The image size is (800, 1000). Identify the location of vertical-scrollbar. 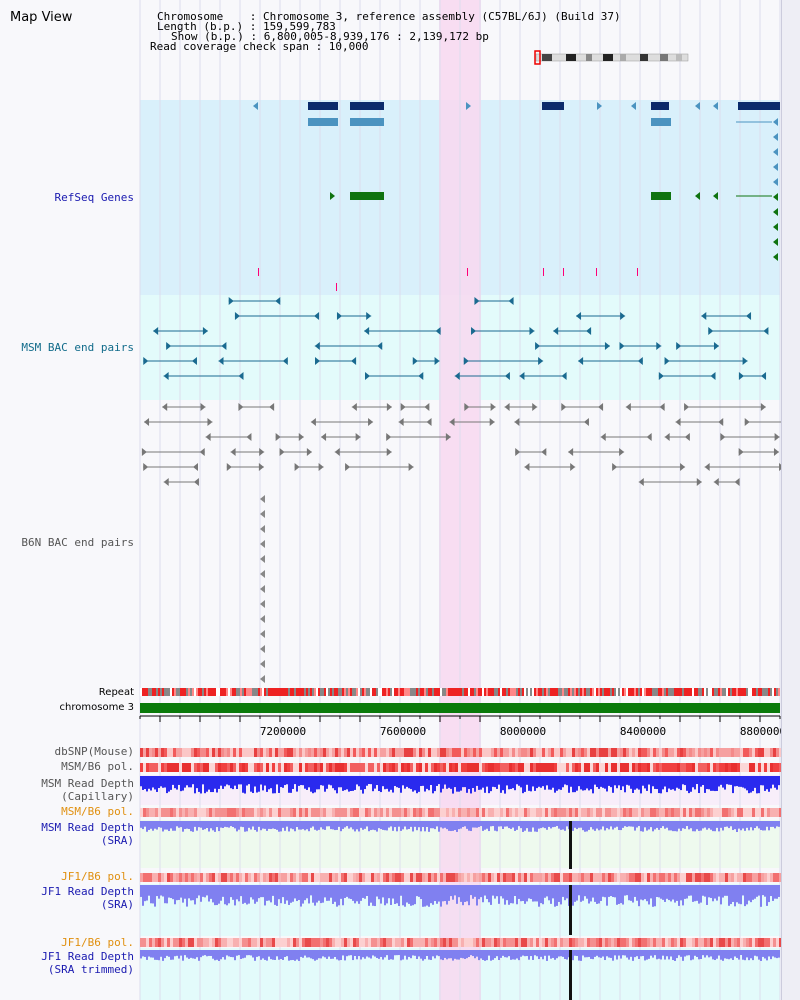
(790, 500).